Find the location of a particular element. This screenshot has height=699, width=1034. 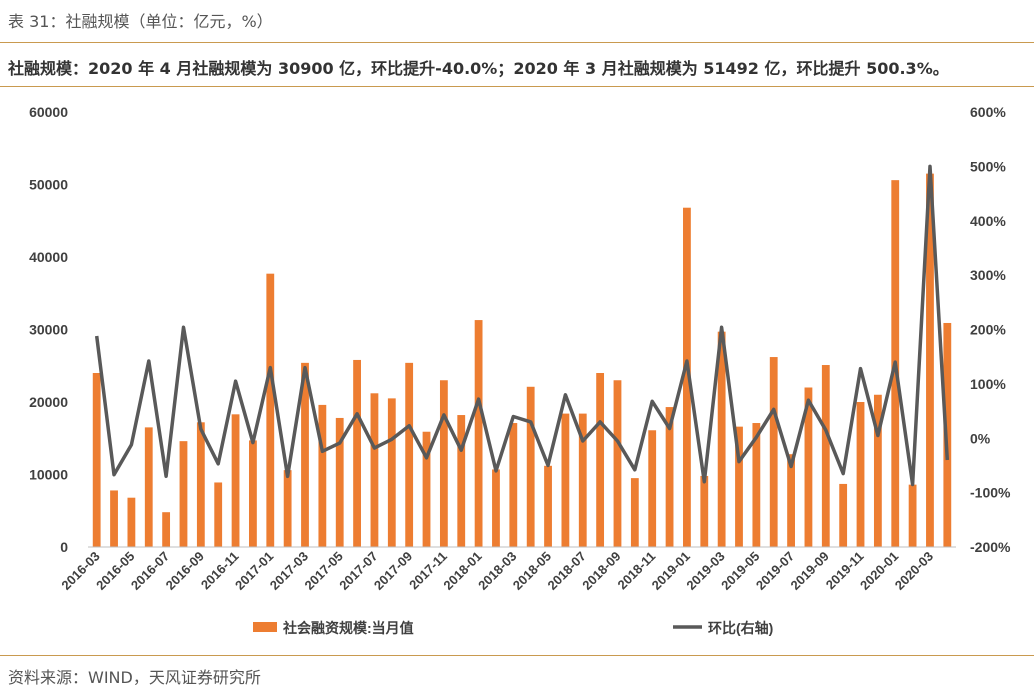

source-rule is located at coordinates (517, 655).